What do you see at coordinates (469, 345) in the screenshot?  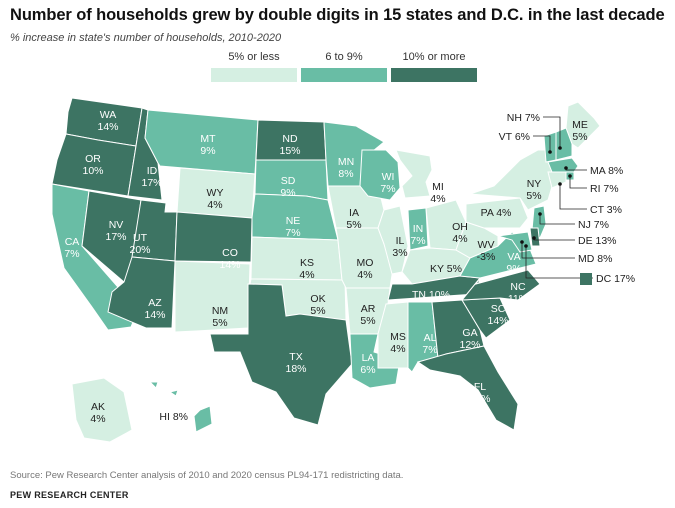 I see `state-value-ga: 12%` at bounding box center [469, 345].